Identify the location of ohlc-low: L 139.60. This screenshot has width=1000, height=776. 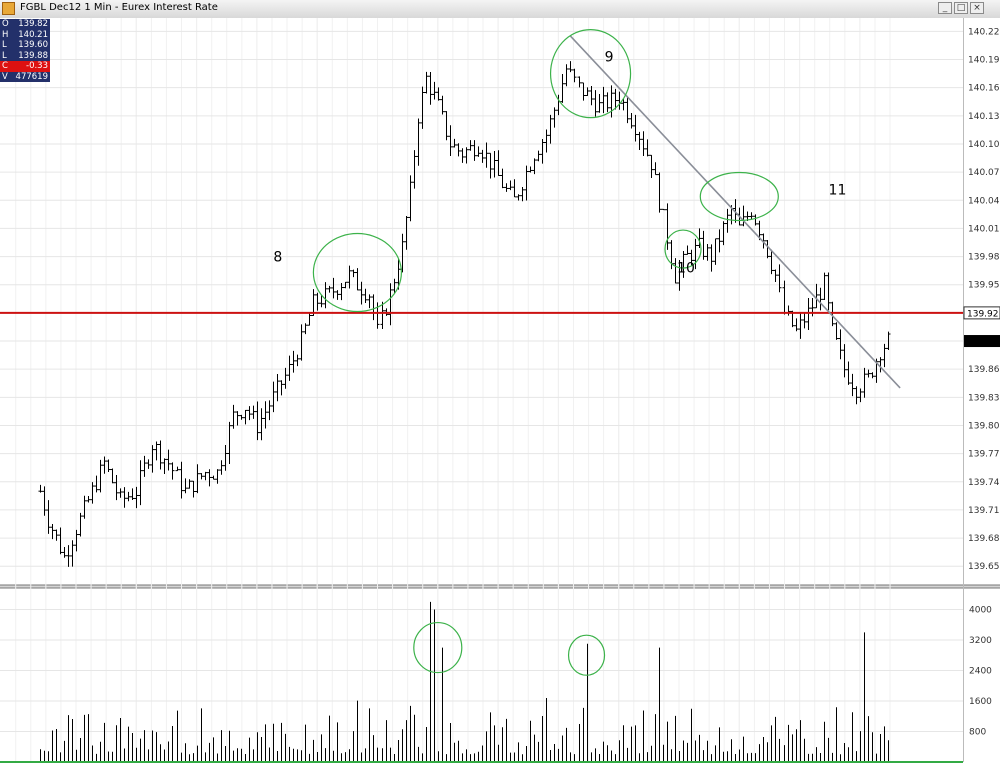
(25, 45).